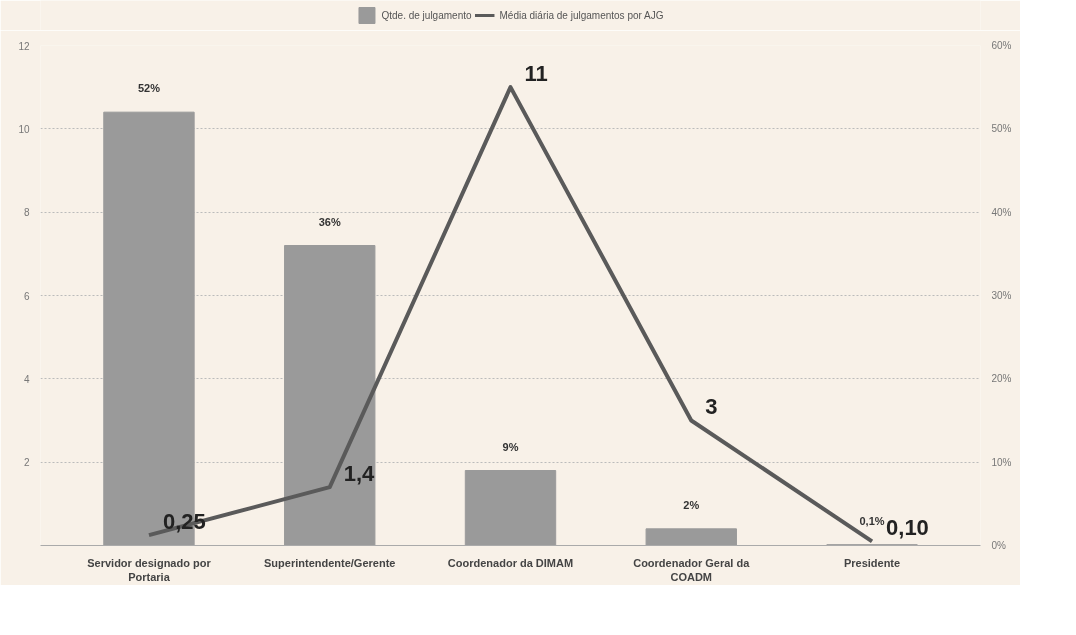  Describe the element at coordinates (149, 88) in the screenshot. I see `data-label: 52%` at that location.